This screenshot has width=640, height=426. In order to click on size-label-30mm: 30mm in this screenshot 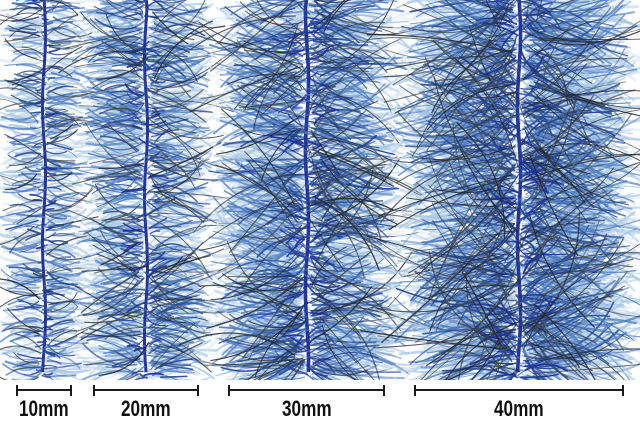, I will do `click(307, 408)`.